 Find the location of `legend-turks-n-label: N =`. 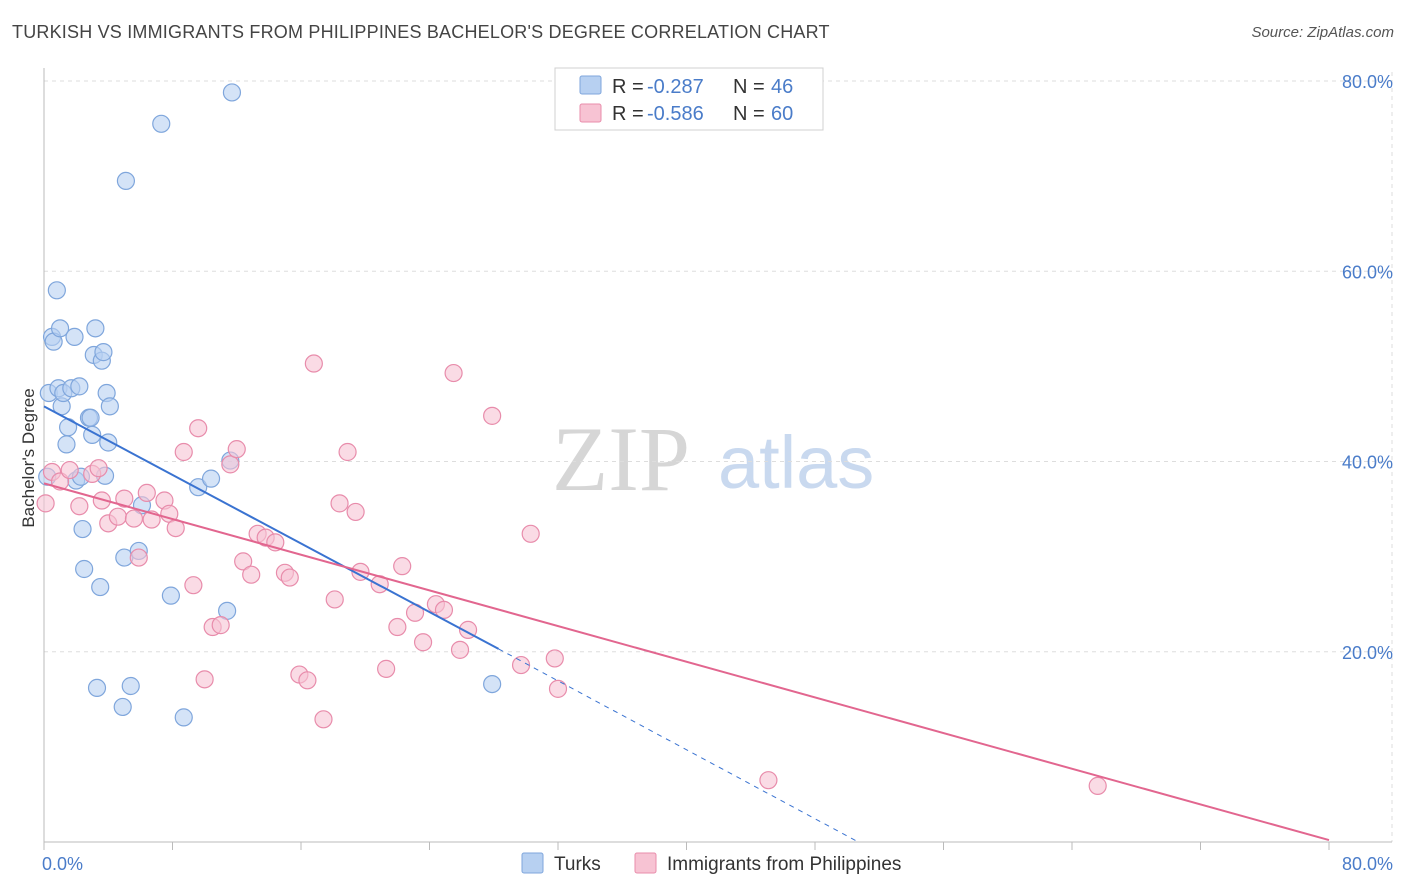

legend-turks-n-label: N = is located at coordinates (749, 87).